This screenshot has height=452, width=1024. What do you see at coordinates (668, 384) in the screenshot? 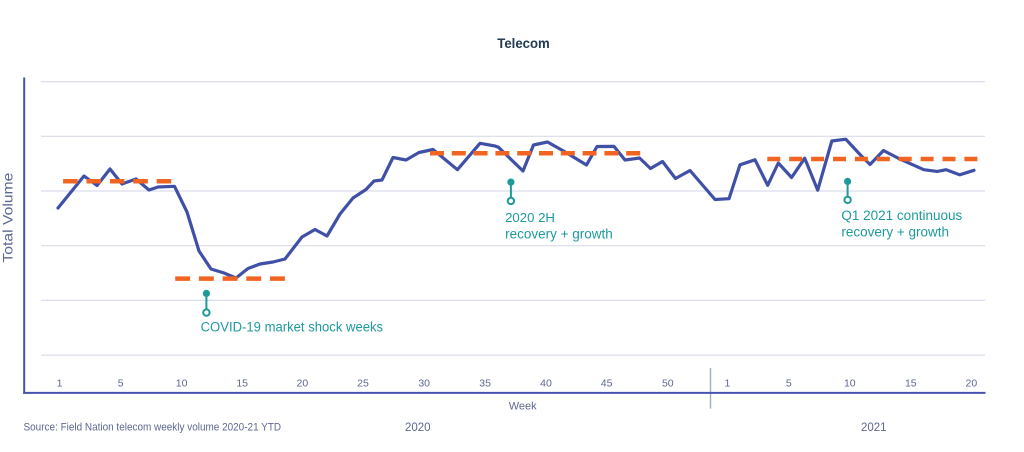
I see `svg-text: 50` at bounding box center [668, 384].